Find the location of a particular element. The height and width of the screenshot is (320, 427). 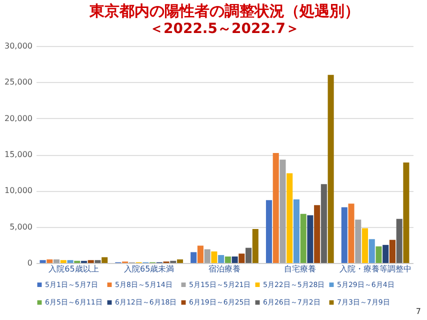

y-tick-label: 15,000 is located at coordinates (18, 154).